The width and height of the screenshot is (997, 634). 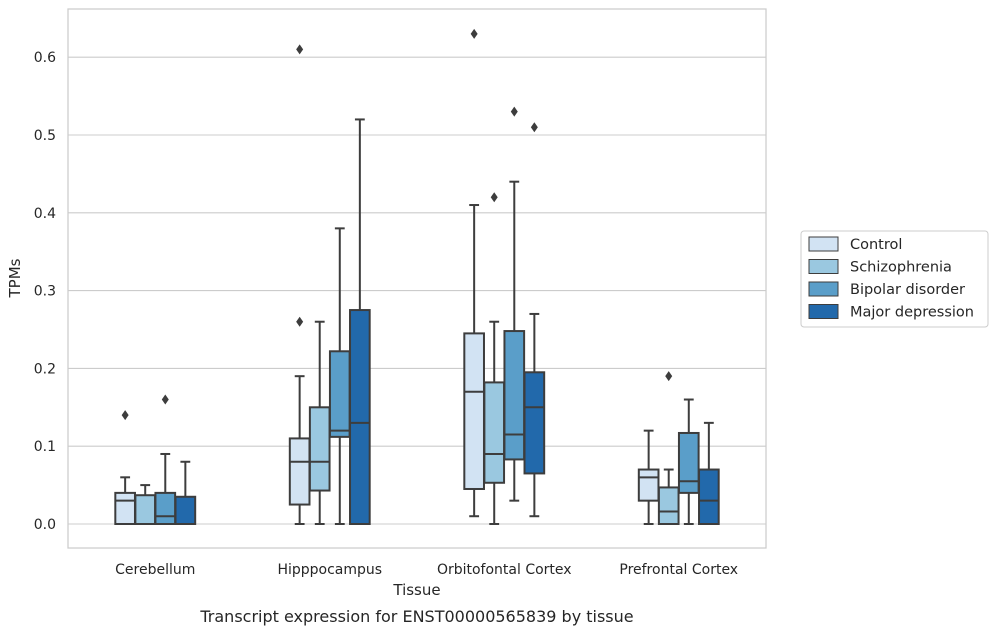 What do you see at coordinates (876, 245) in the screenshot?
I see `legend-label: Control` at bounding box center [876, 245].